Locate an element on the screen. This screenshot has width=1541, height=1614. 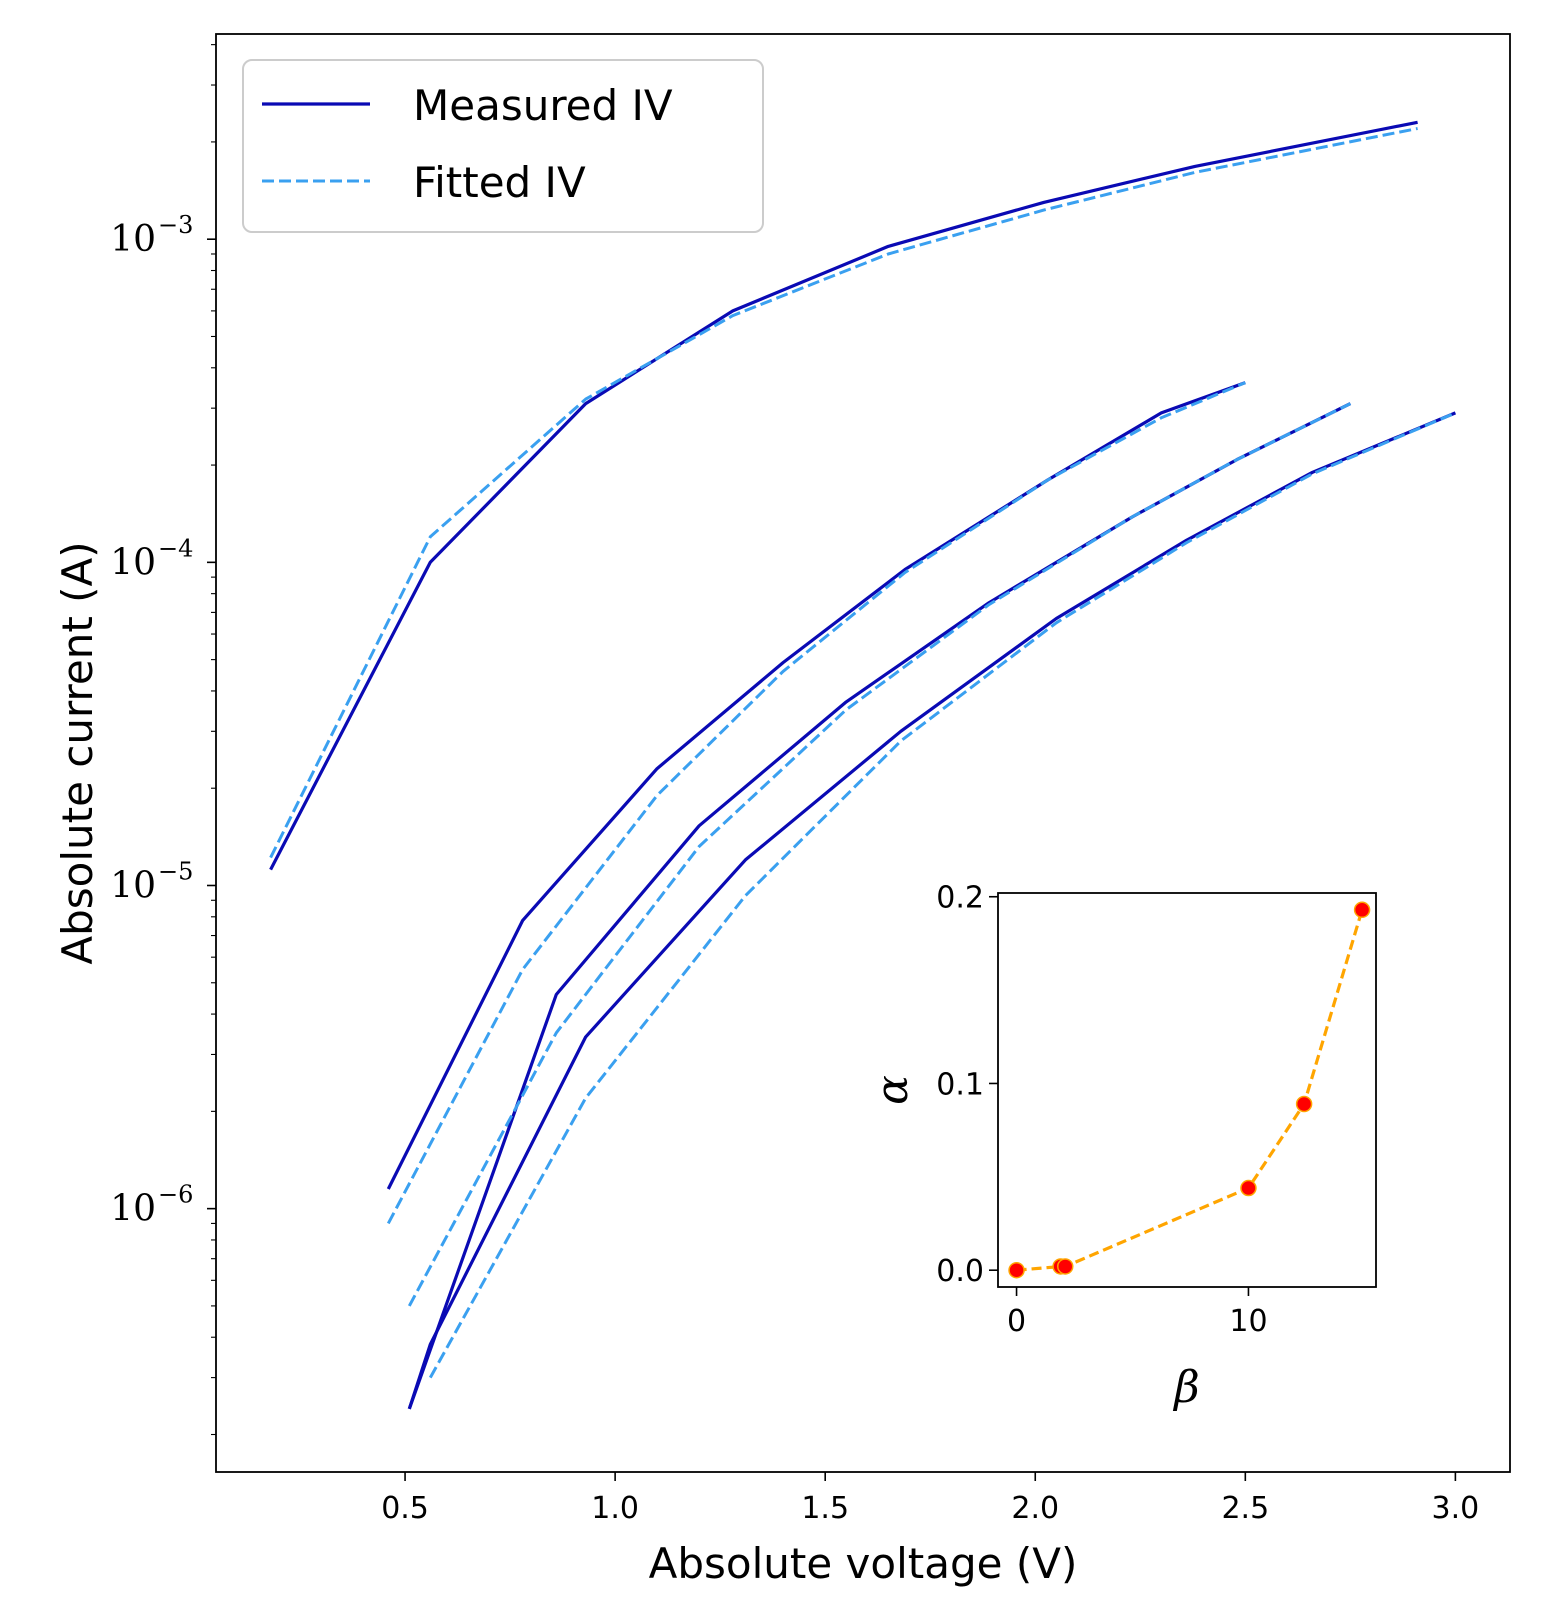
x-tick-label: 2.0 is located at coordinates (1035, 1508).